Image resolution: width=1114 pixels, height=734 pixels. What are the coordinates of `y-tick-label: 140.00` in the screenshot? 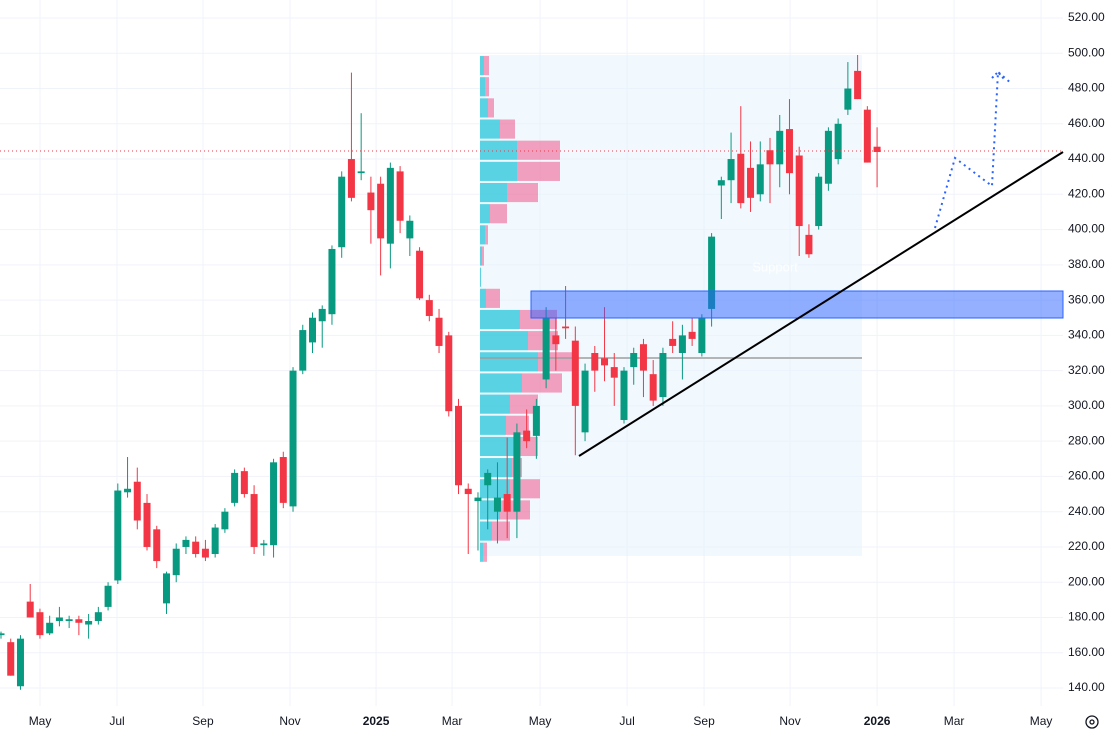 It's located at (1086, 687).